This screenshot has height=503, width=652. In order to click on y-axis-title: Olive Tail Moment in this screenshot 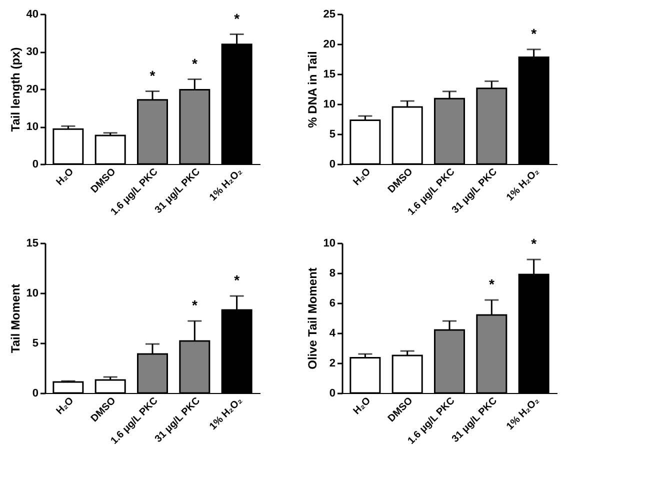, I will do `click(312, 319)`.